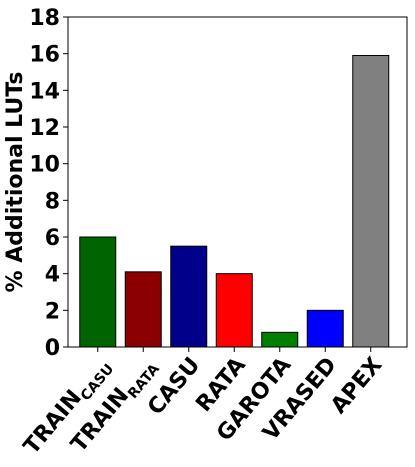 The height and width of the screenshot is (467, 415). Describe the element at coordinates (356, 386) in the screenshot. I see `x-tick-label: APEX` at that location.